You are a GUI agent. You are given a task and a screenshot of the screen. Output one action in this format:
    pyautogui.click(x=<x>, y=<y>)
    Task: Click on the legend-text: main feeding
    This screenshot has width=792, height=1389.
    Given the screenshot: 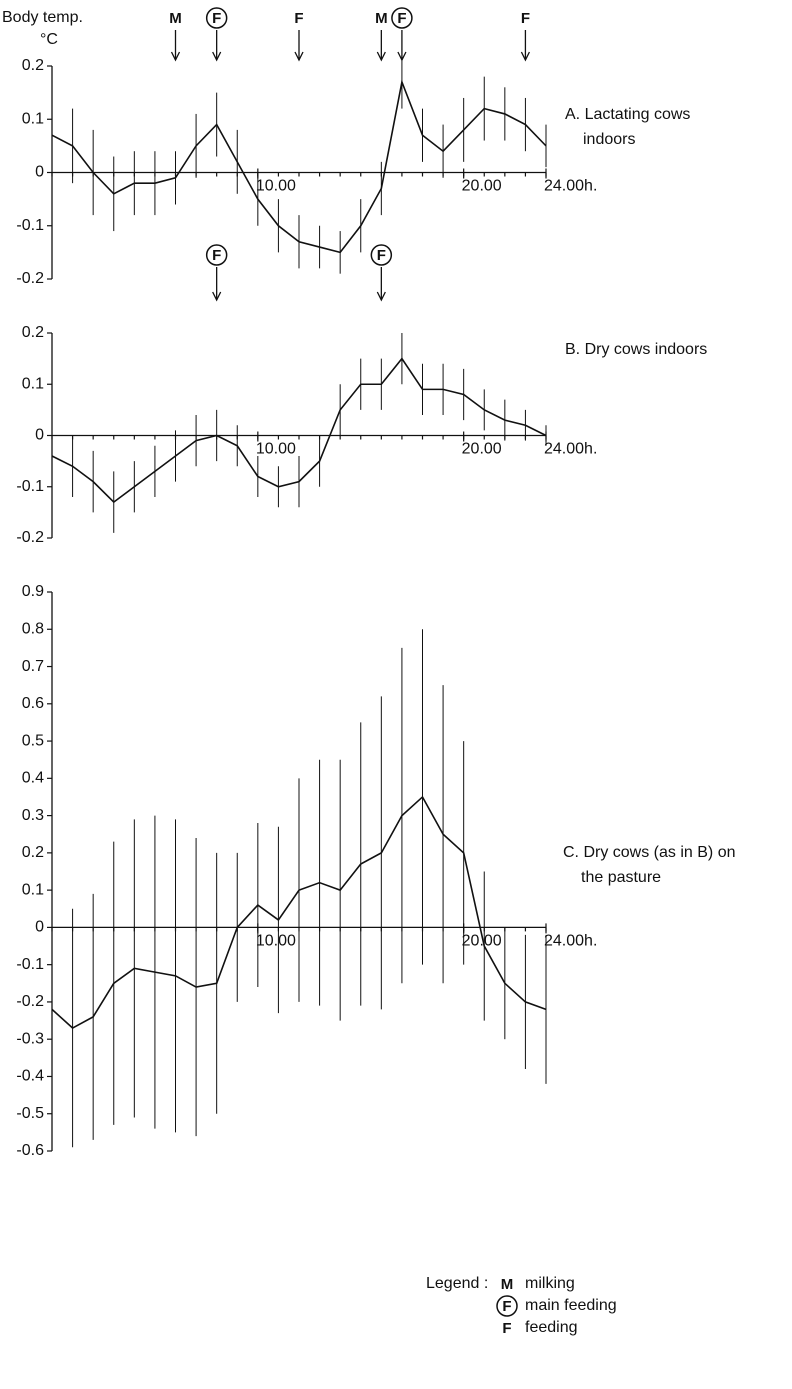 What is the action you would take?
    pyautogui.click(x=571, y=1305)
    